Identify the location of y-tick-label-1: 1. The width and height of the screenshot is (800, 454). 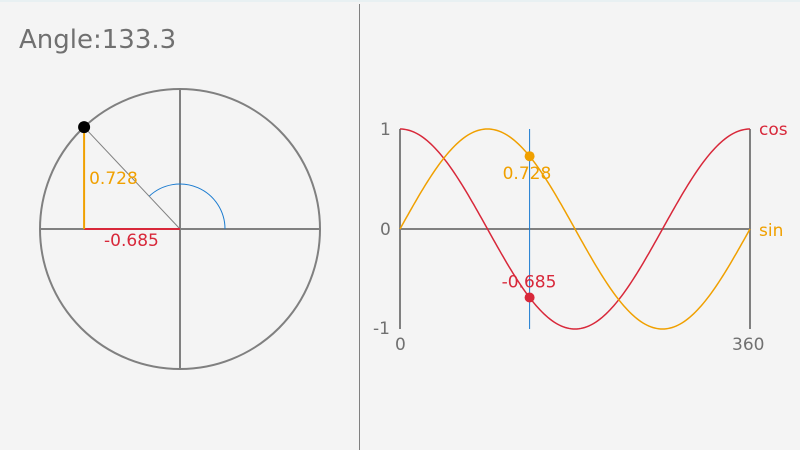
(385, 130).